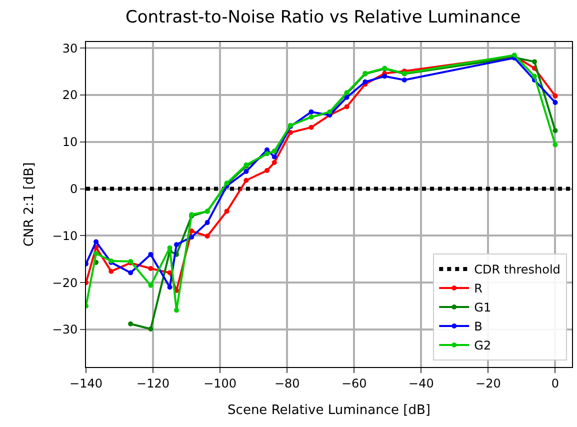 The height and width of the screenshot is (427, 577). What do you see at coordinates (65, 235) in the screenshot?
I see `y-tick-label: −10` at bounding box center [65, 235].